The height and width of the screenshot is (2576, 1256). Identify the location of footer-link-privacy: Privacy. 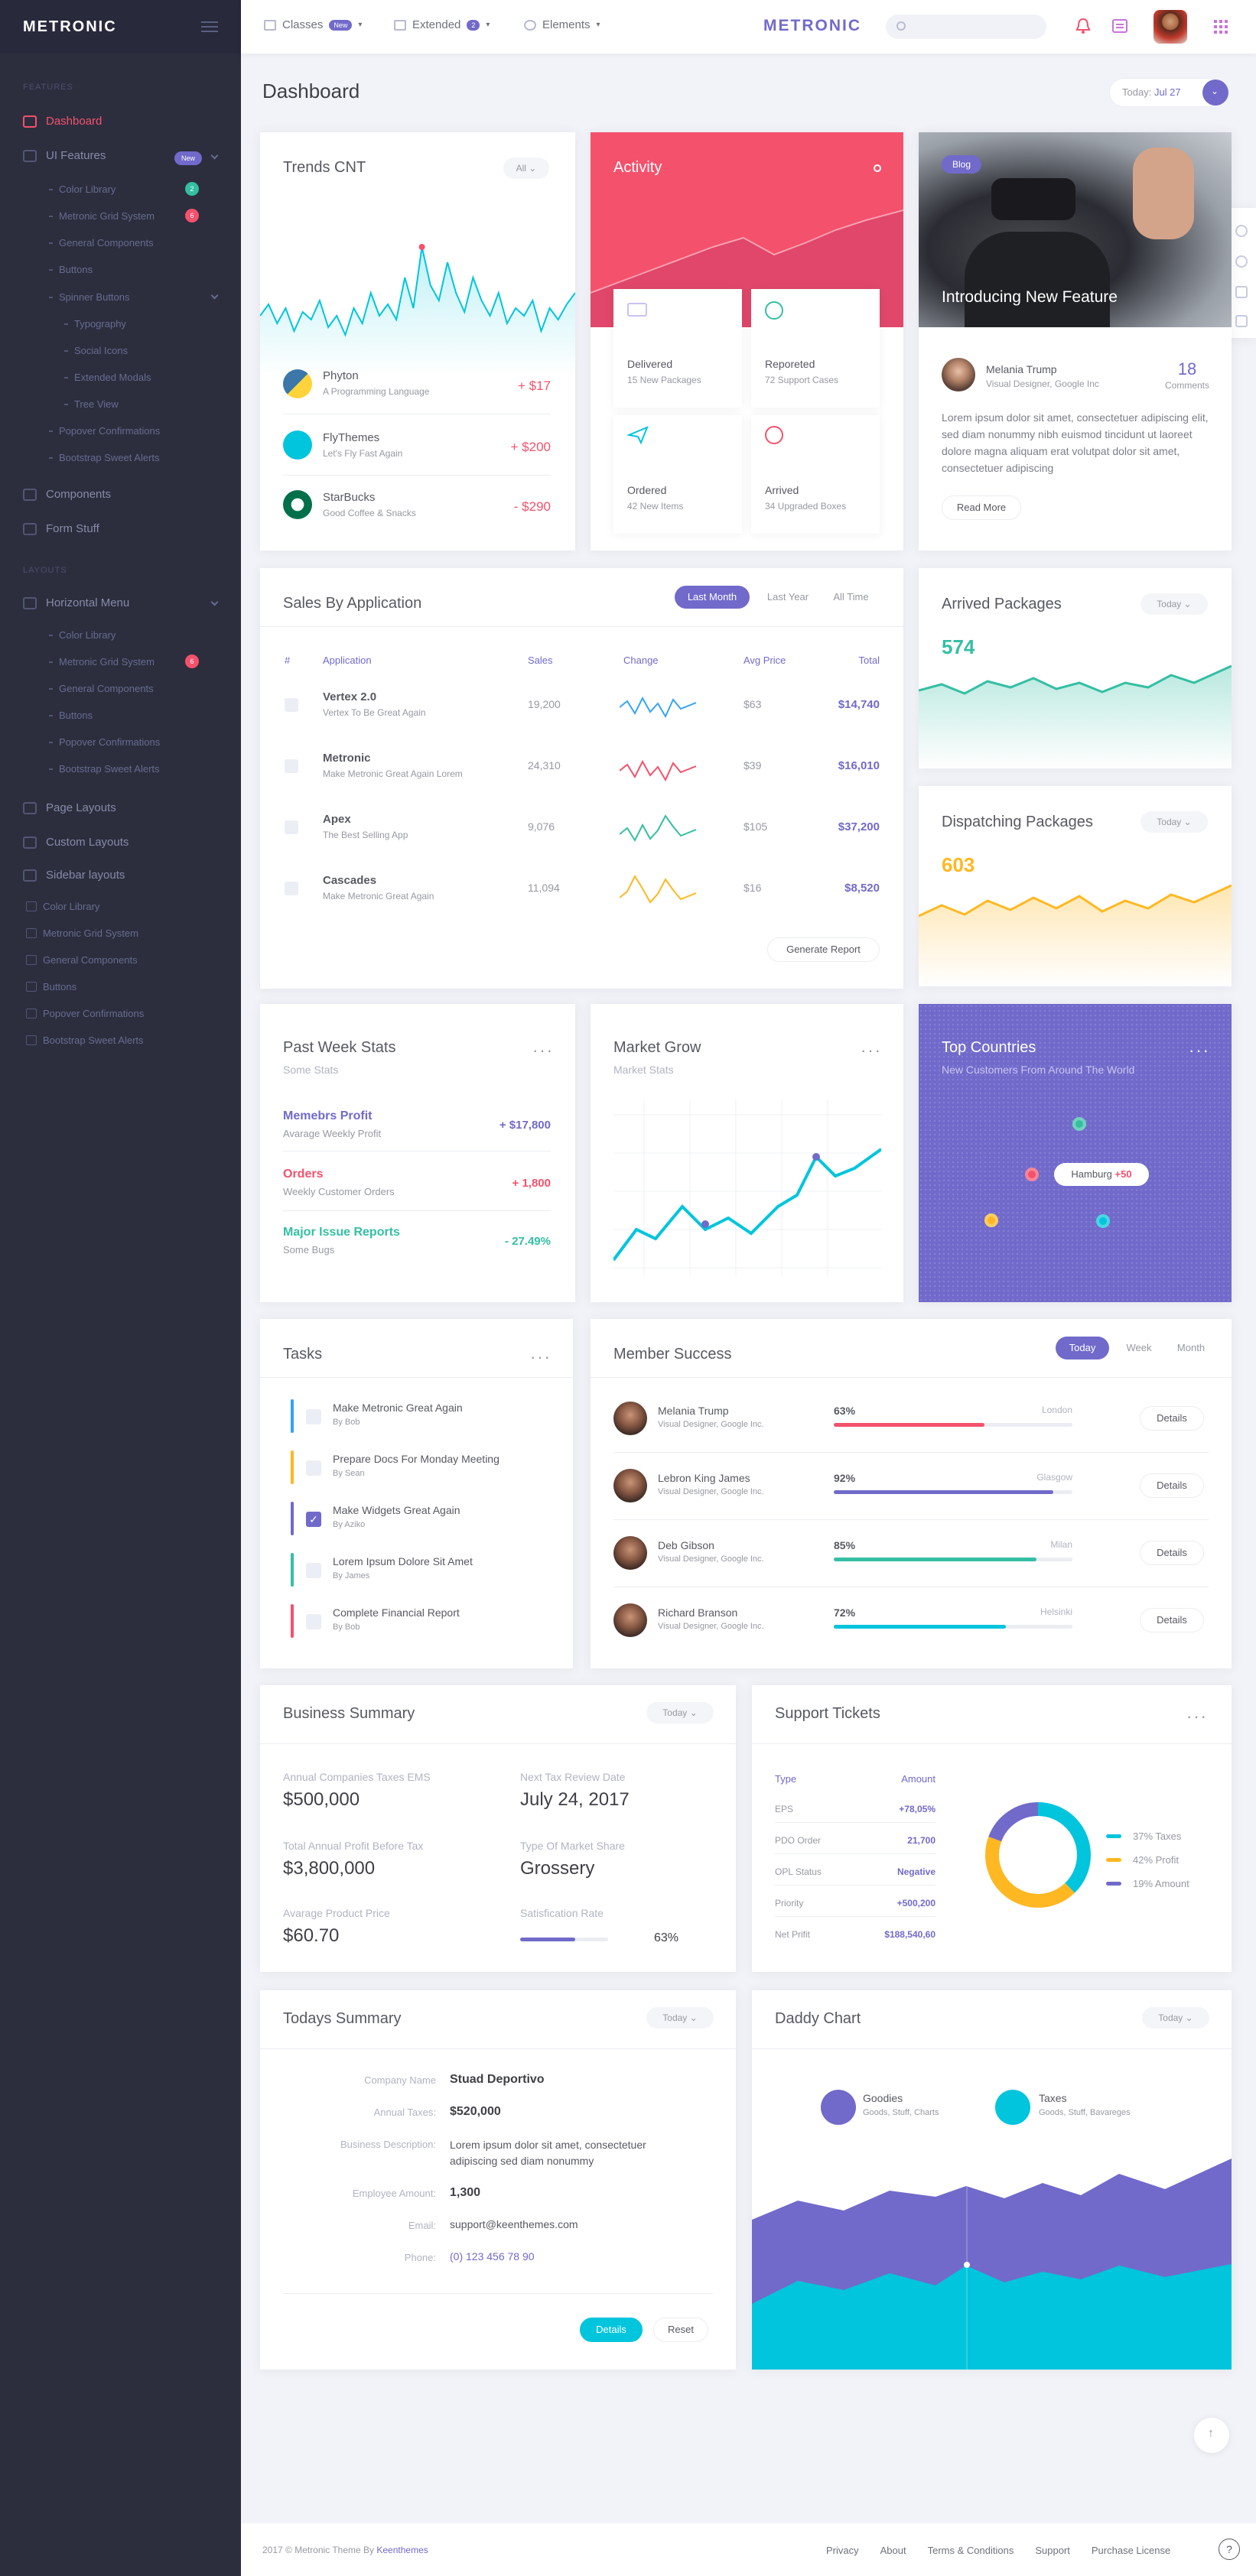
(843, 2551).